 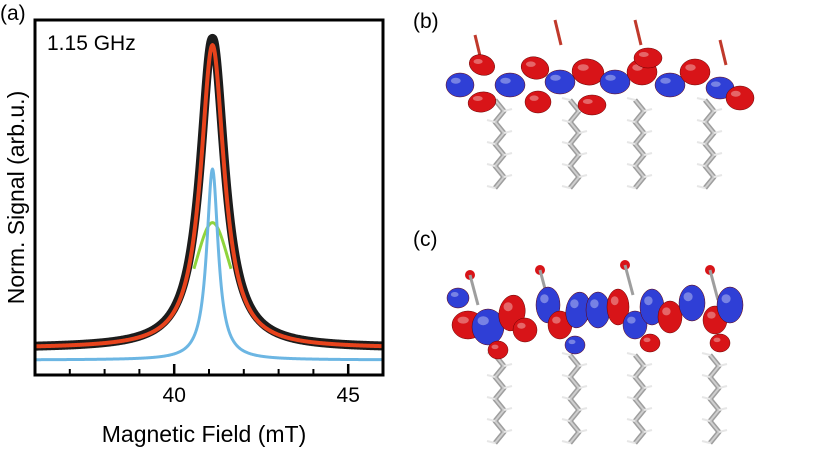 I want to click on frequency-annotation: 1.15 GHz, so click(x=91, y=43).